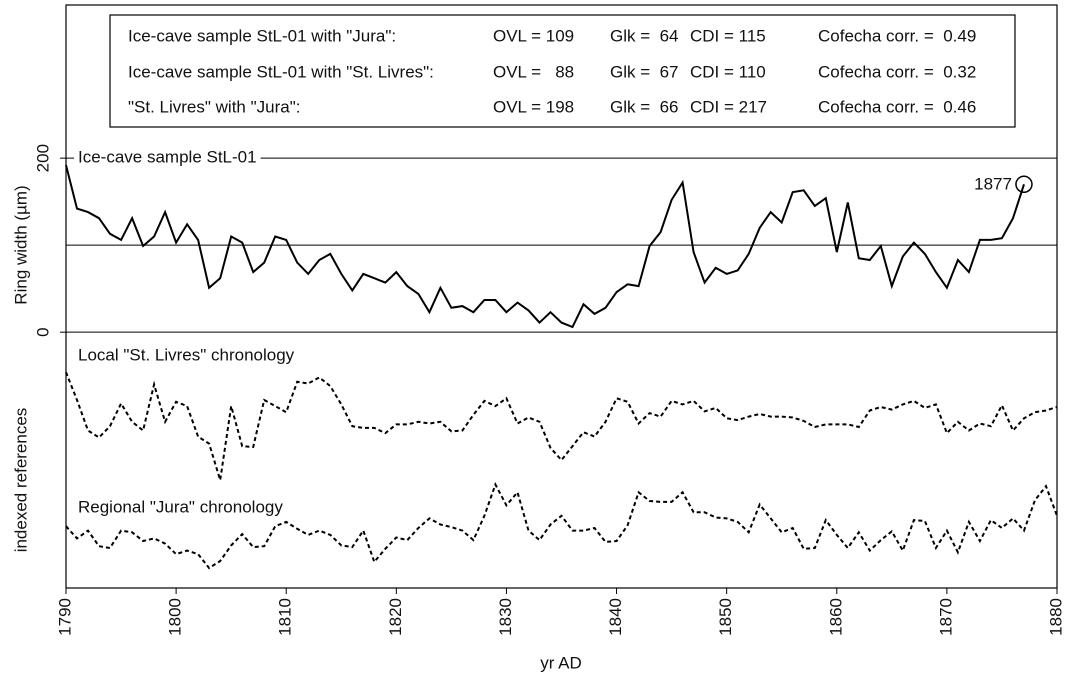 Image resolution: width=1067 pixels, height=678 pixels. I want to click on y-axis-label-secondary: indexed references, so click(20, 480).